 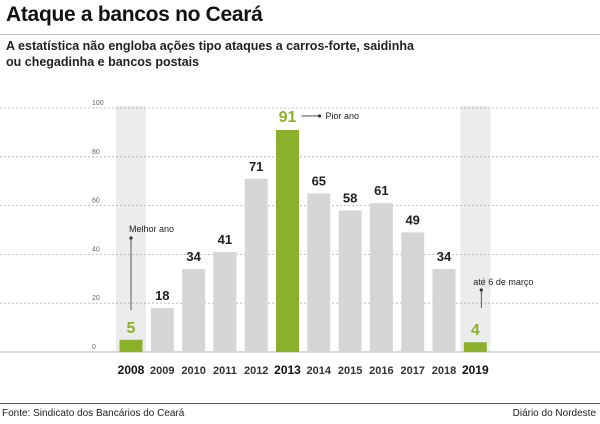 I want to click on category-label-2014: 2014, so click(x=319, y=371).